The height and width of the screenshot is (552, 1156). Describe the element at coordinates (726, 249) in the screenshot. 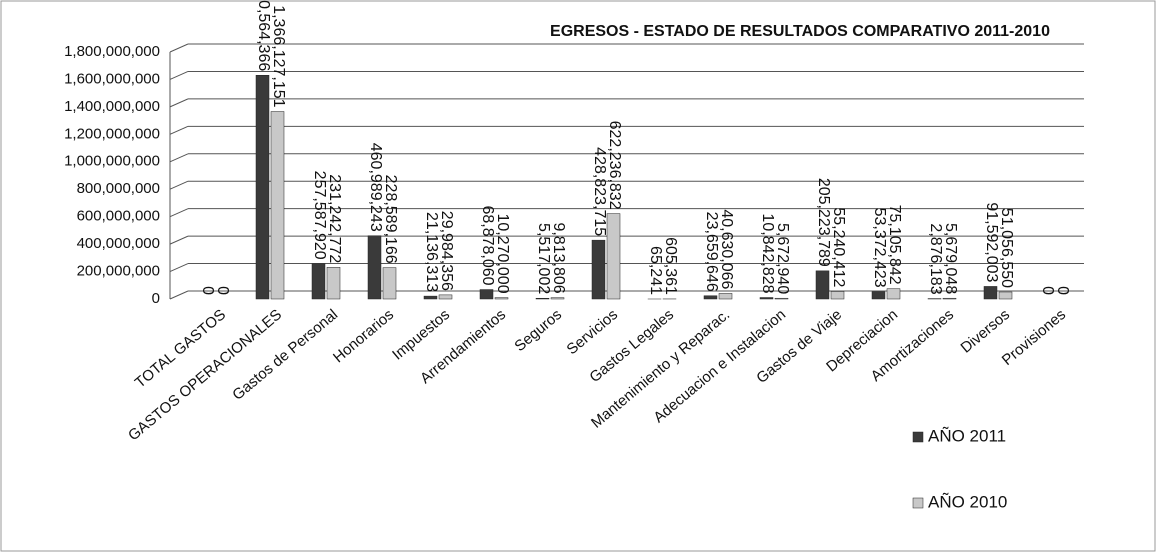

I see `value-label: 40,630,066` at that location.